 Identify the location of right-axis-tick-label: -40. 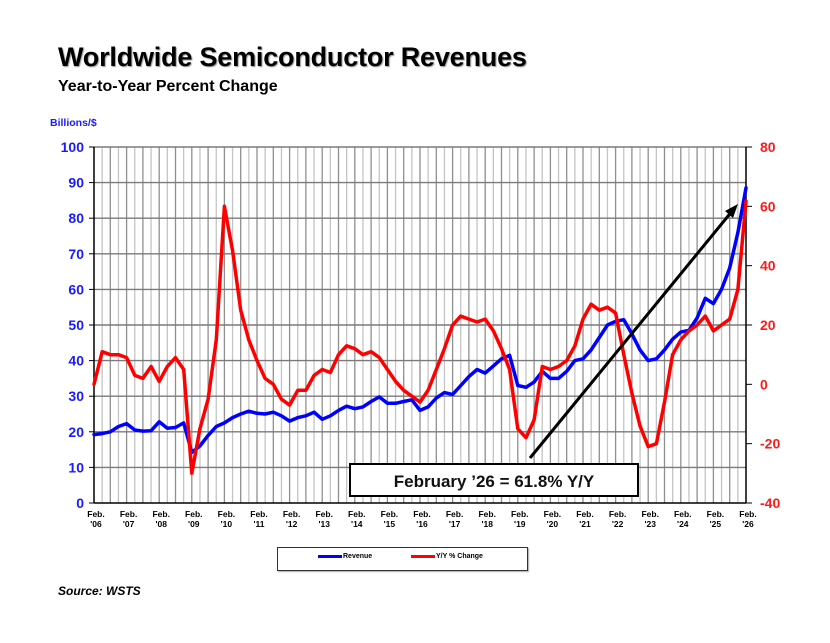
(770, 503).